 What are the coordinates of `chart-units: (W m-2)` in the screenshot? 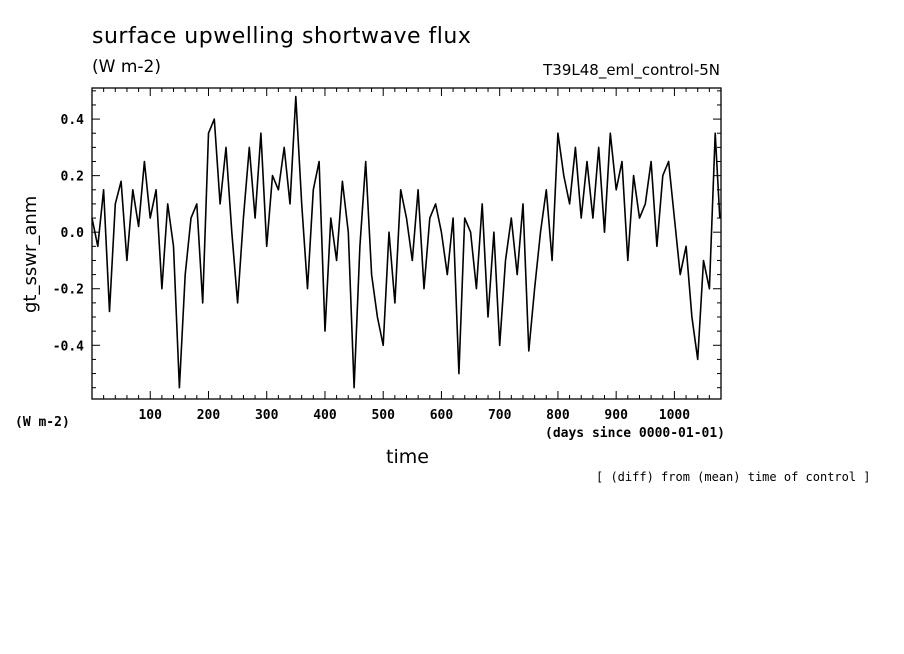 It's located at (126, 67).